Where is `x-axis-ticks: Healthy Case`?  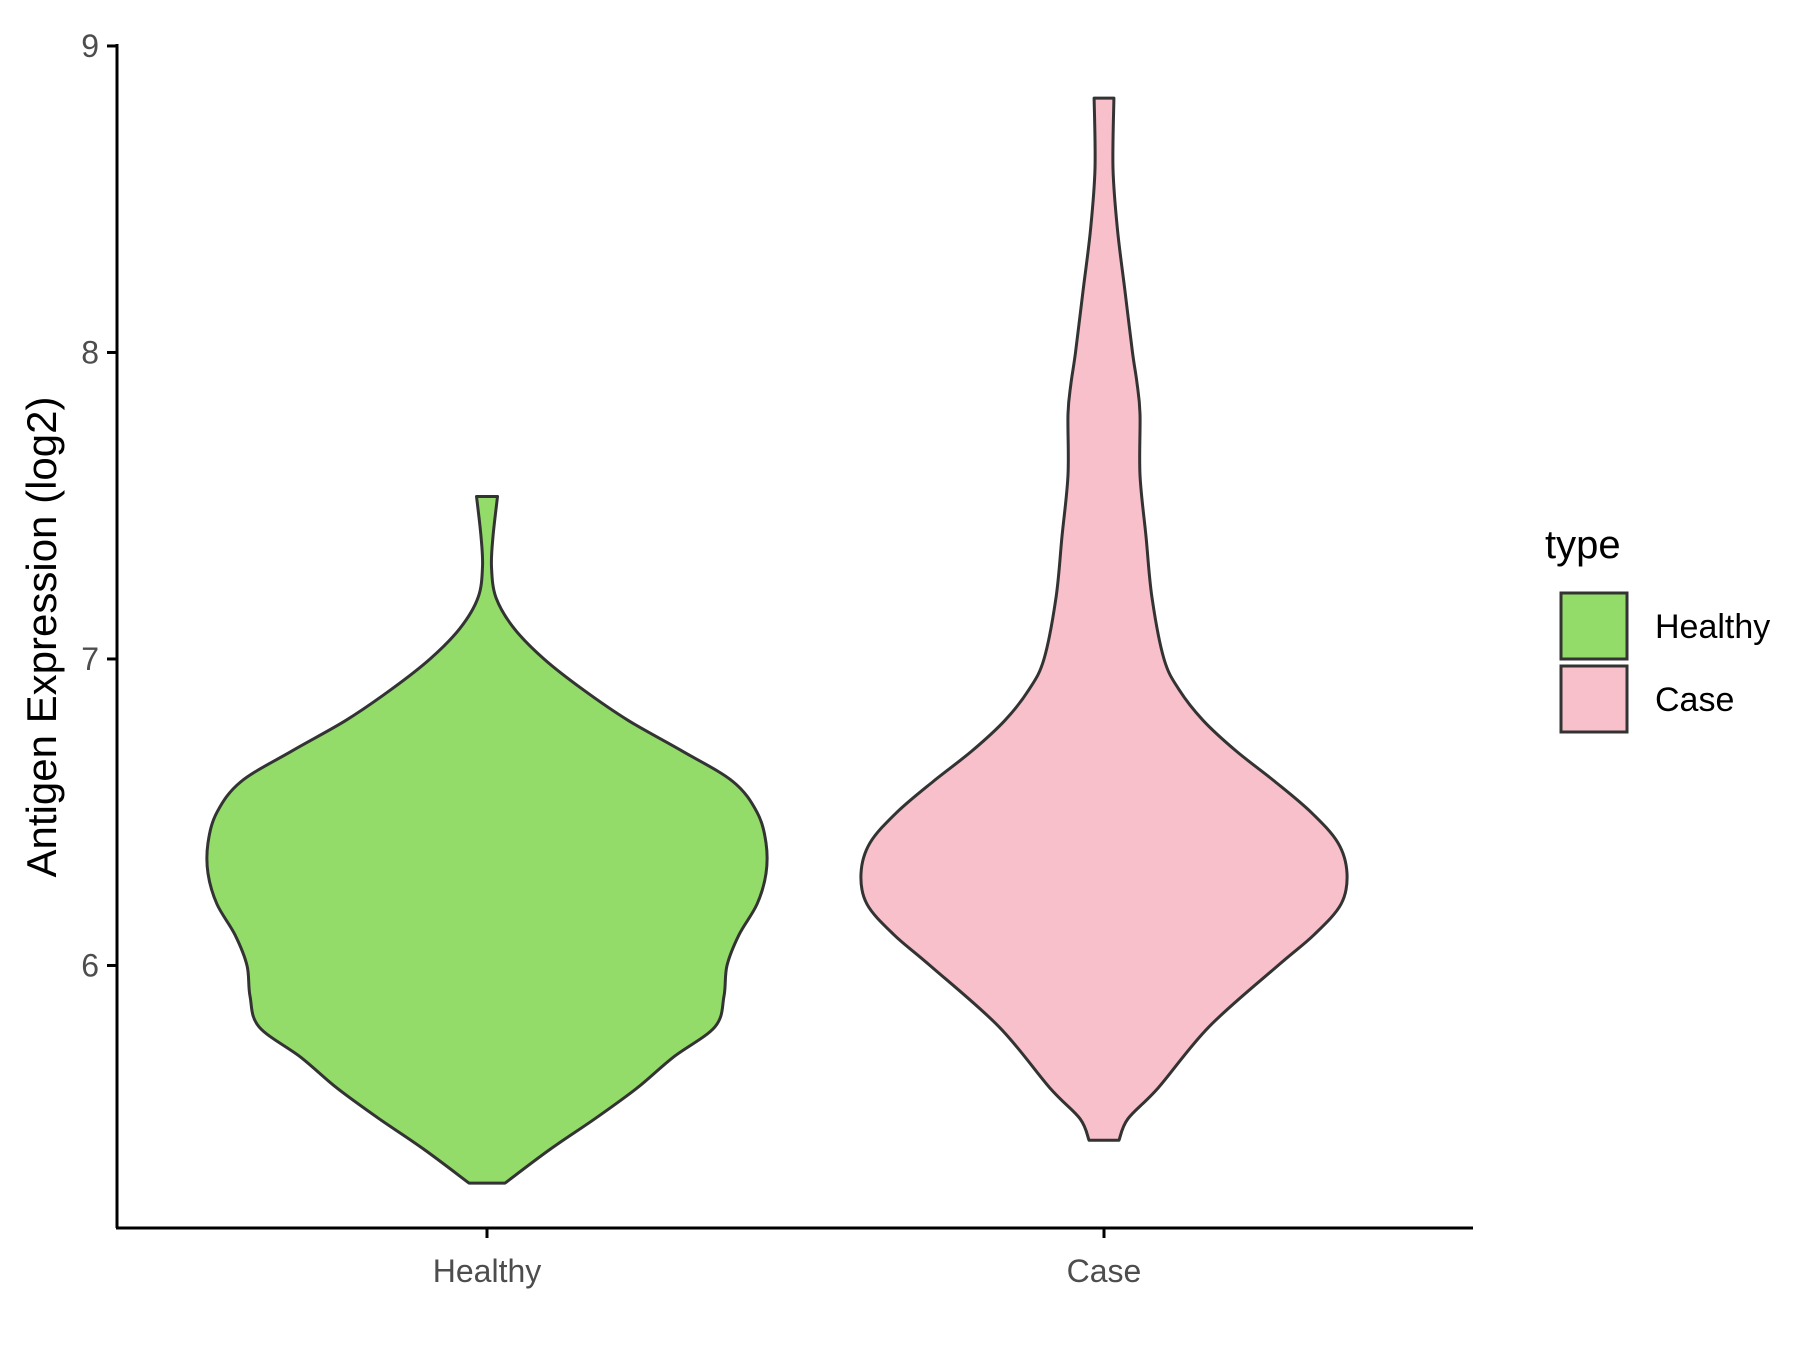
x-axis-ticks: Healthy Case is located at coordinates (787, 1258).